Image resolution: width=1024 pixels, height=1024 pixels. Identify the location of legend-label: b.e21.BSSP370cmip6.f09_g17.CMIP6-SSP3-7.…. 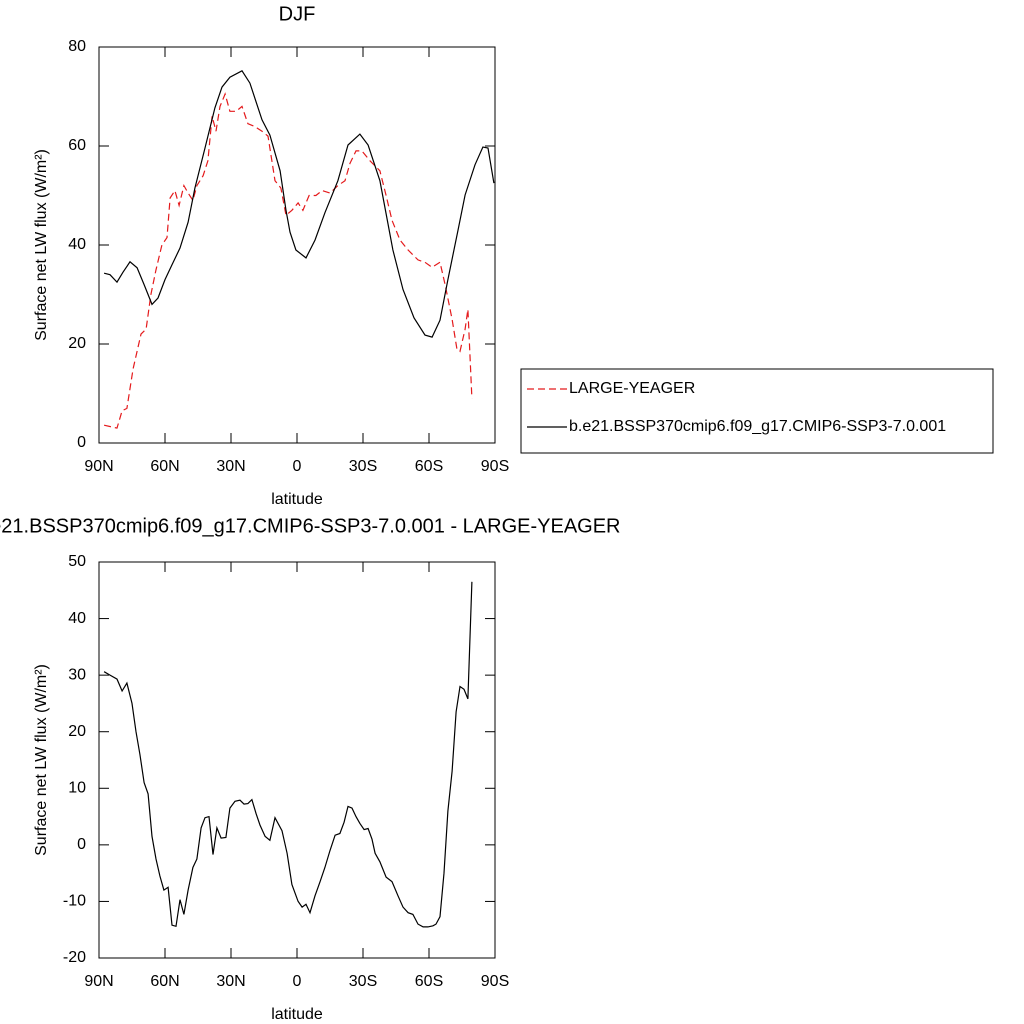
(757, 426).